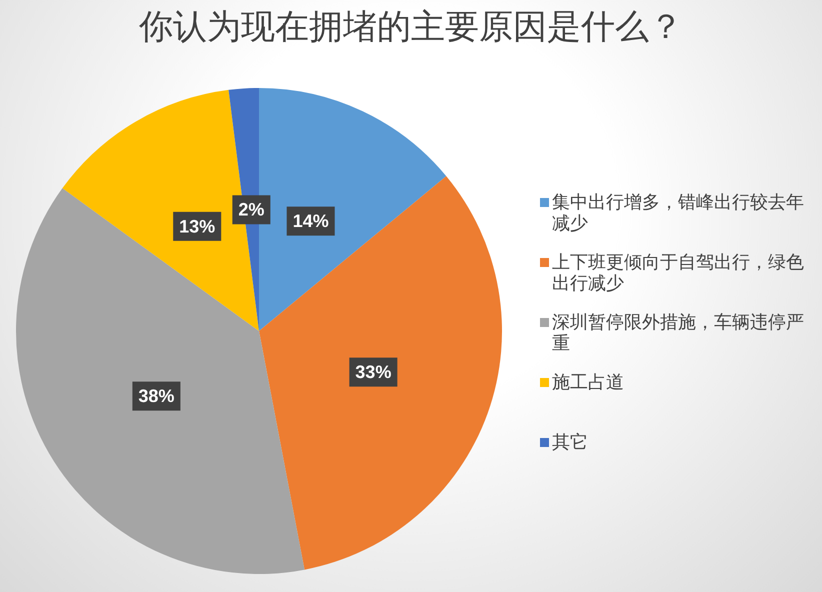  I want to click on legend-label: 深圳暂停限外措施，车辆违停严重, so click(678, 333).